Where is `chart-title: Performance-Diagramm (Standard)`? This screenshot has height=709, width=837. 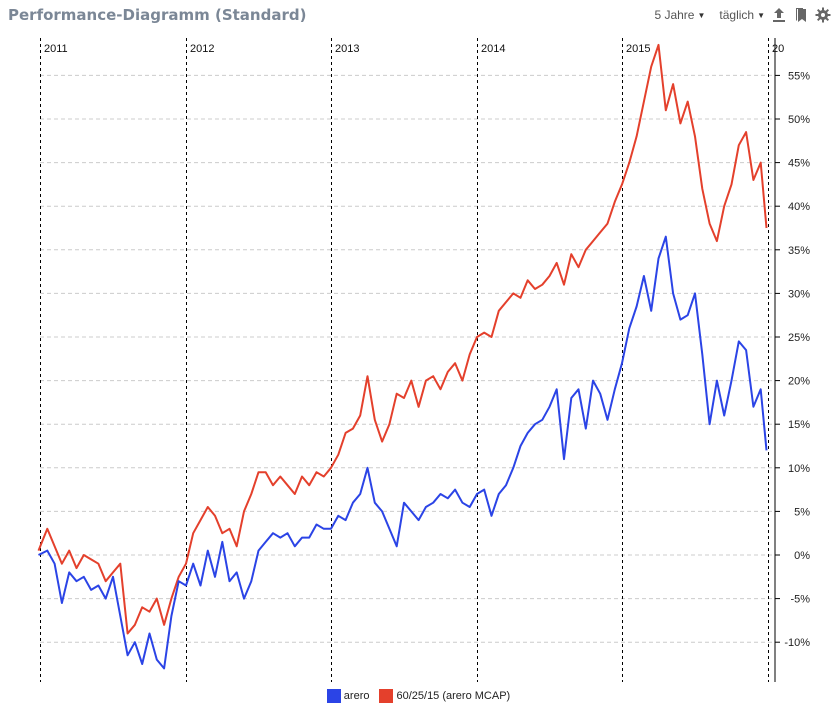 chart-title: Performance-Diagramm (Standard) is located at coordinates (157, 15).